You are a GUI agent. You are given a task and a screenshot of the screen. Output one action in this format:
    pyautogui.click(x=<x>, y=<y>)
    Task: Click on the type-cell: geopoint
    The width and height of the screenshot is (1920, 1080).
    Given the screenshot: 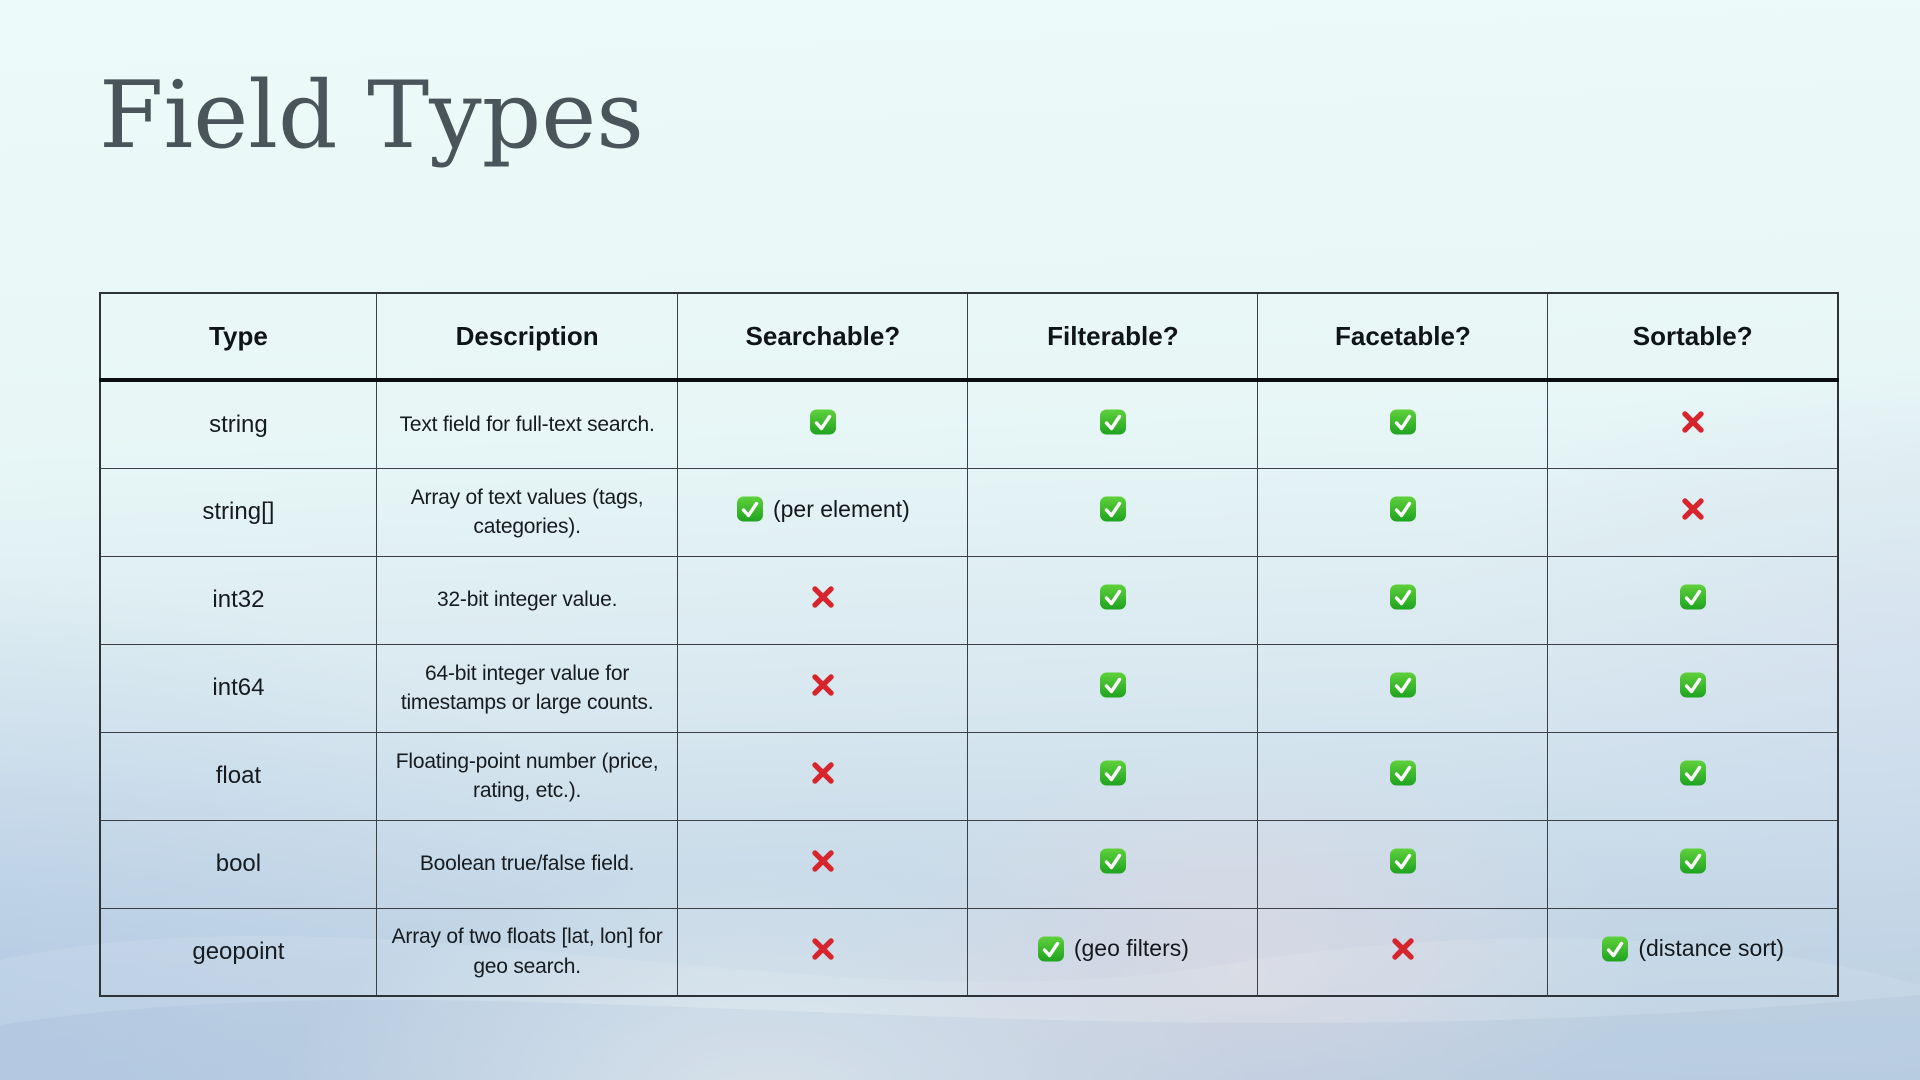 What is the action you would take?
    pyautogui.click(x=238, y=952)
    